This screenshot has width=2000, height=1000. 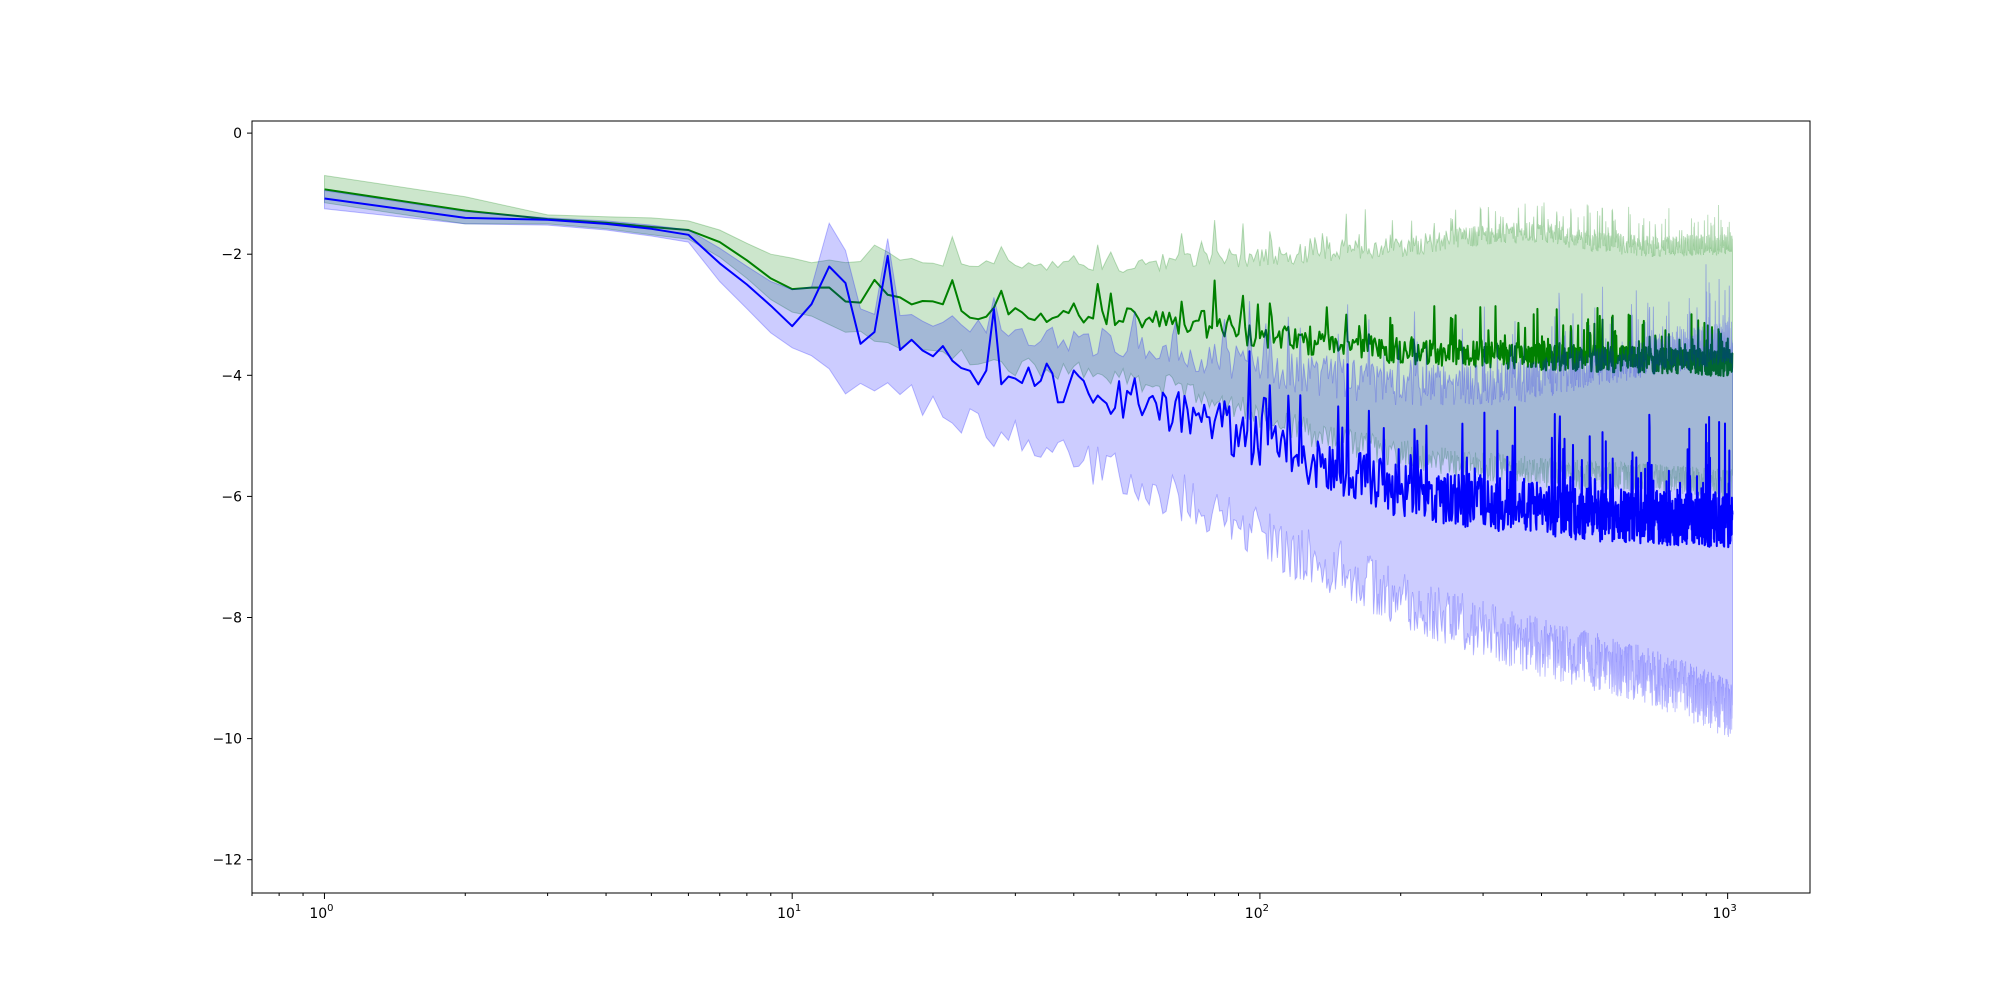 What do you see at coordinates (231, 619) in the screenshot?
I see `y-tick-label: −8` at bounding box center [231, 619].